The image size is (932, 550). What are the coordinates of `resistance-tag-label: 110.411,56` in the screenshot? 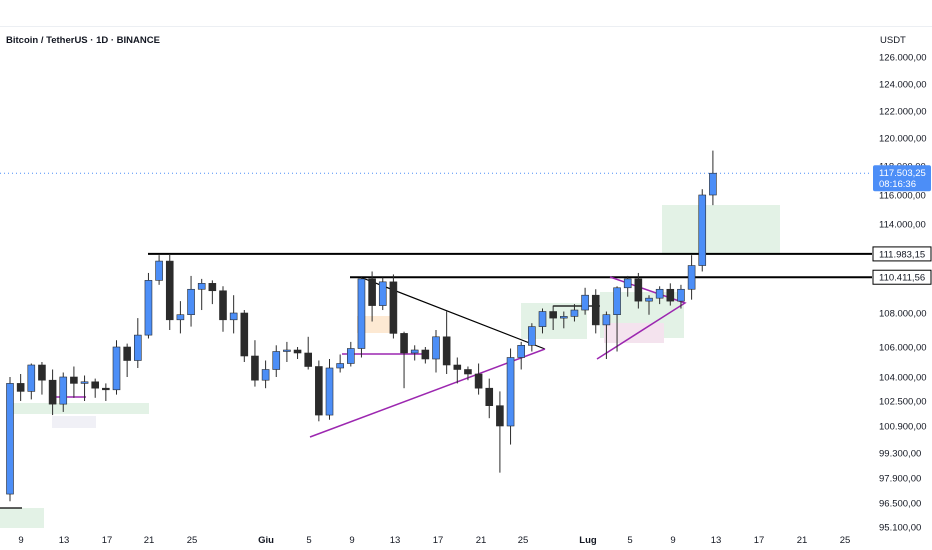 It's located at (902, 278).